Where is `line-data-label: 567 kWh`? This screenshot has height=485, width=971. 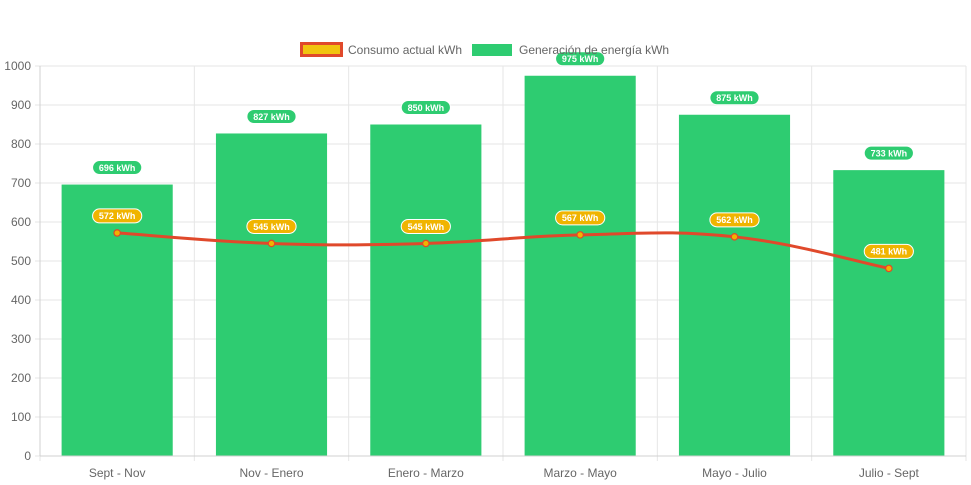
line-data-label: 567 kWh is located at coordinates (580, 218).